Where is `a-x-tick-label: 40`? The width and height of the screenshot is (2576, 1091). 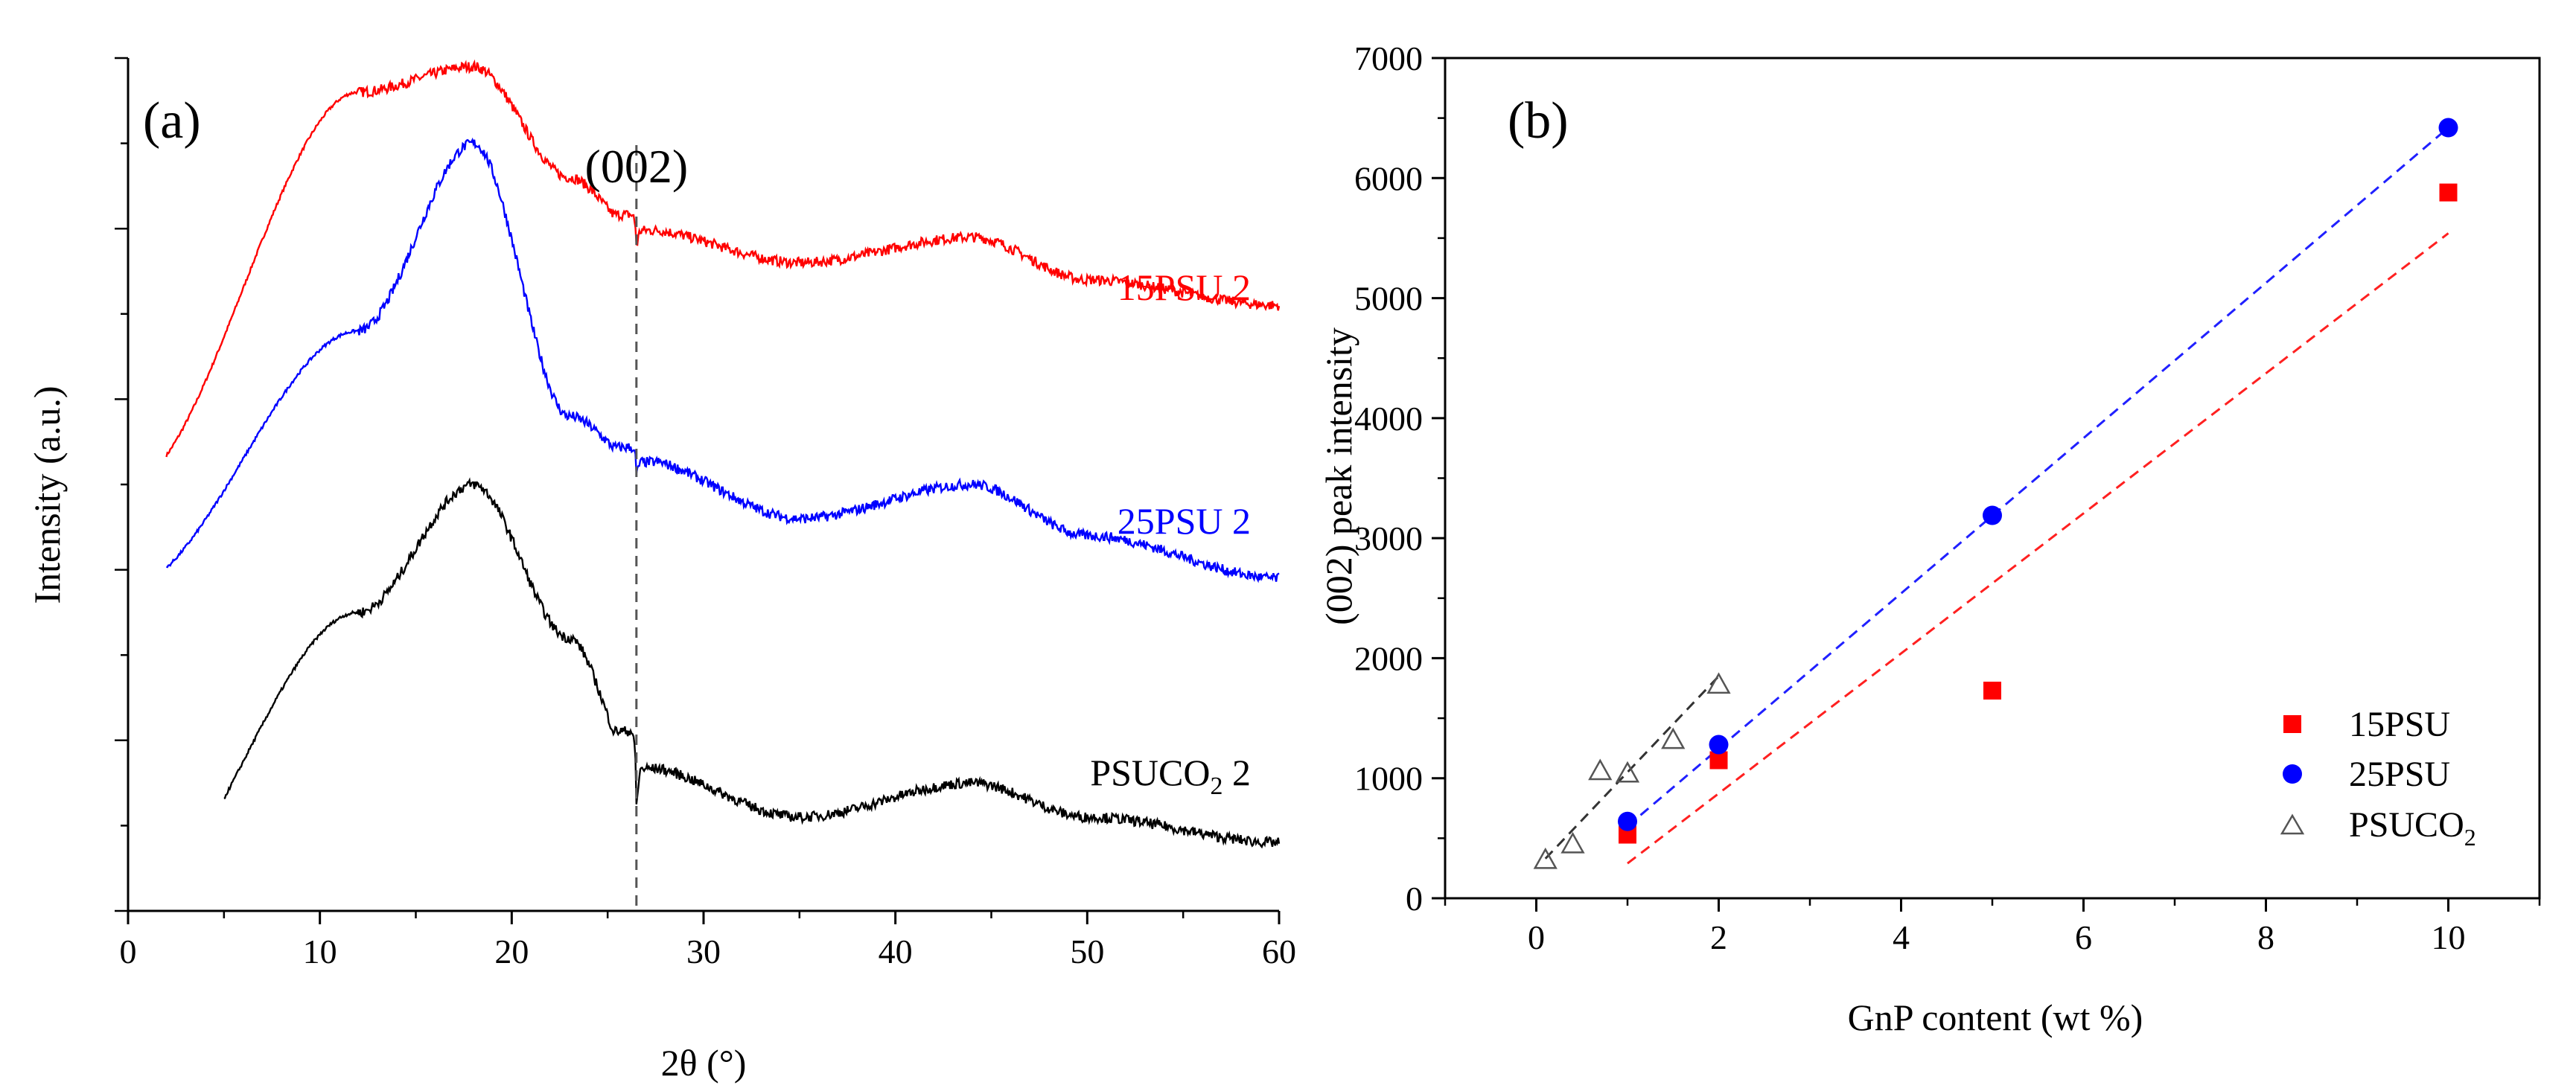 a-x-tick-label: 40 is located at coordinates (896, 951).